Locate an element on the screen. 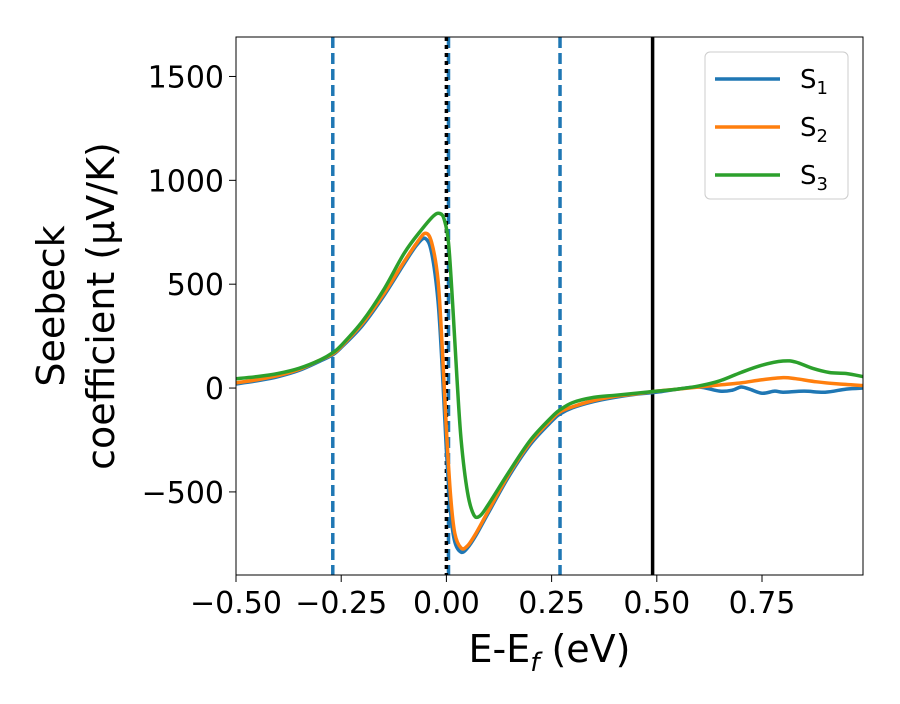 This screenshot has width=900, height=704. y-tick-label: −500 is located at coordinates (183, 493).